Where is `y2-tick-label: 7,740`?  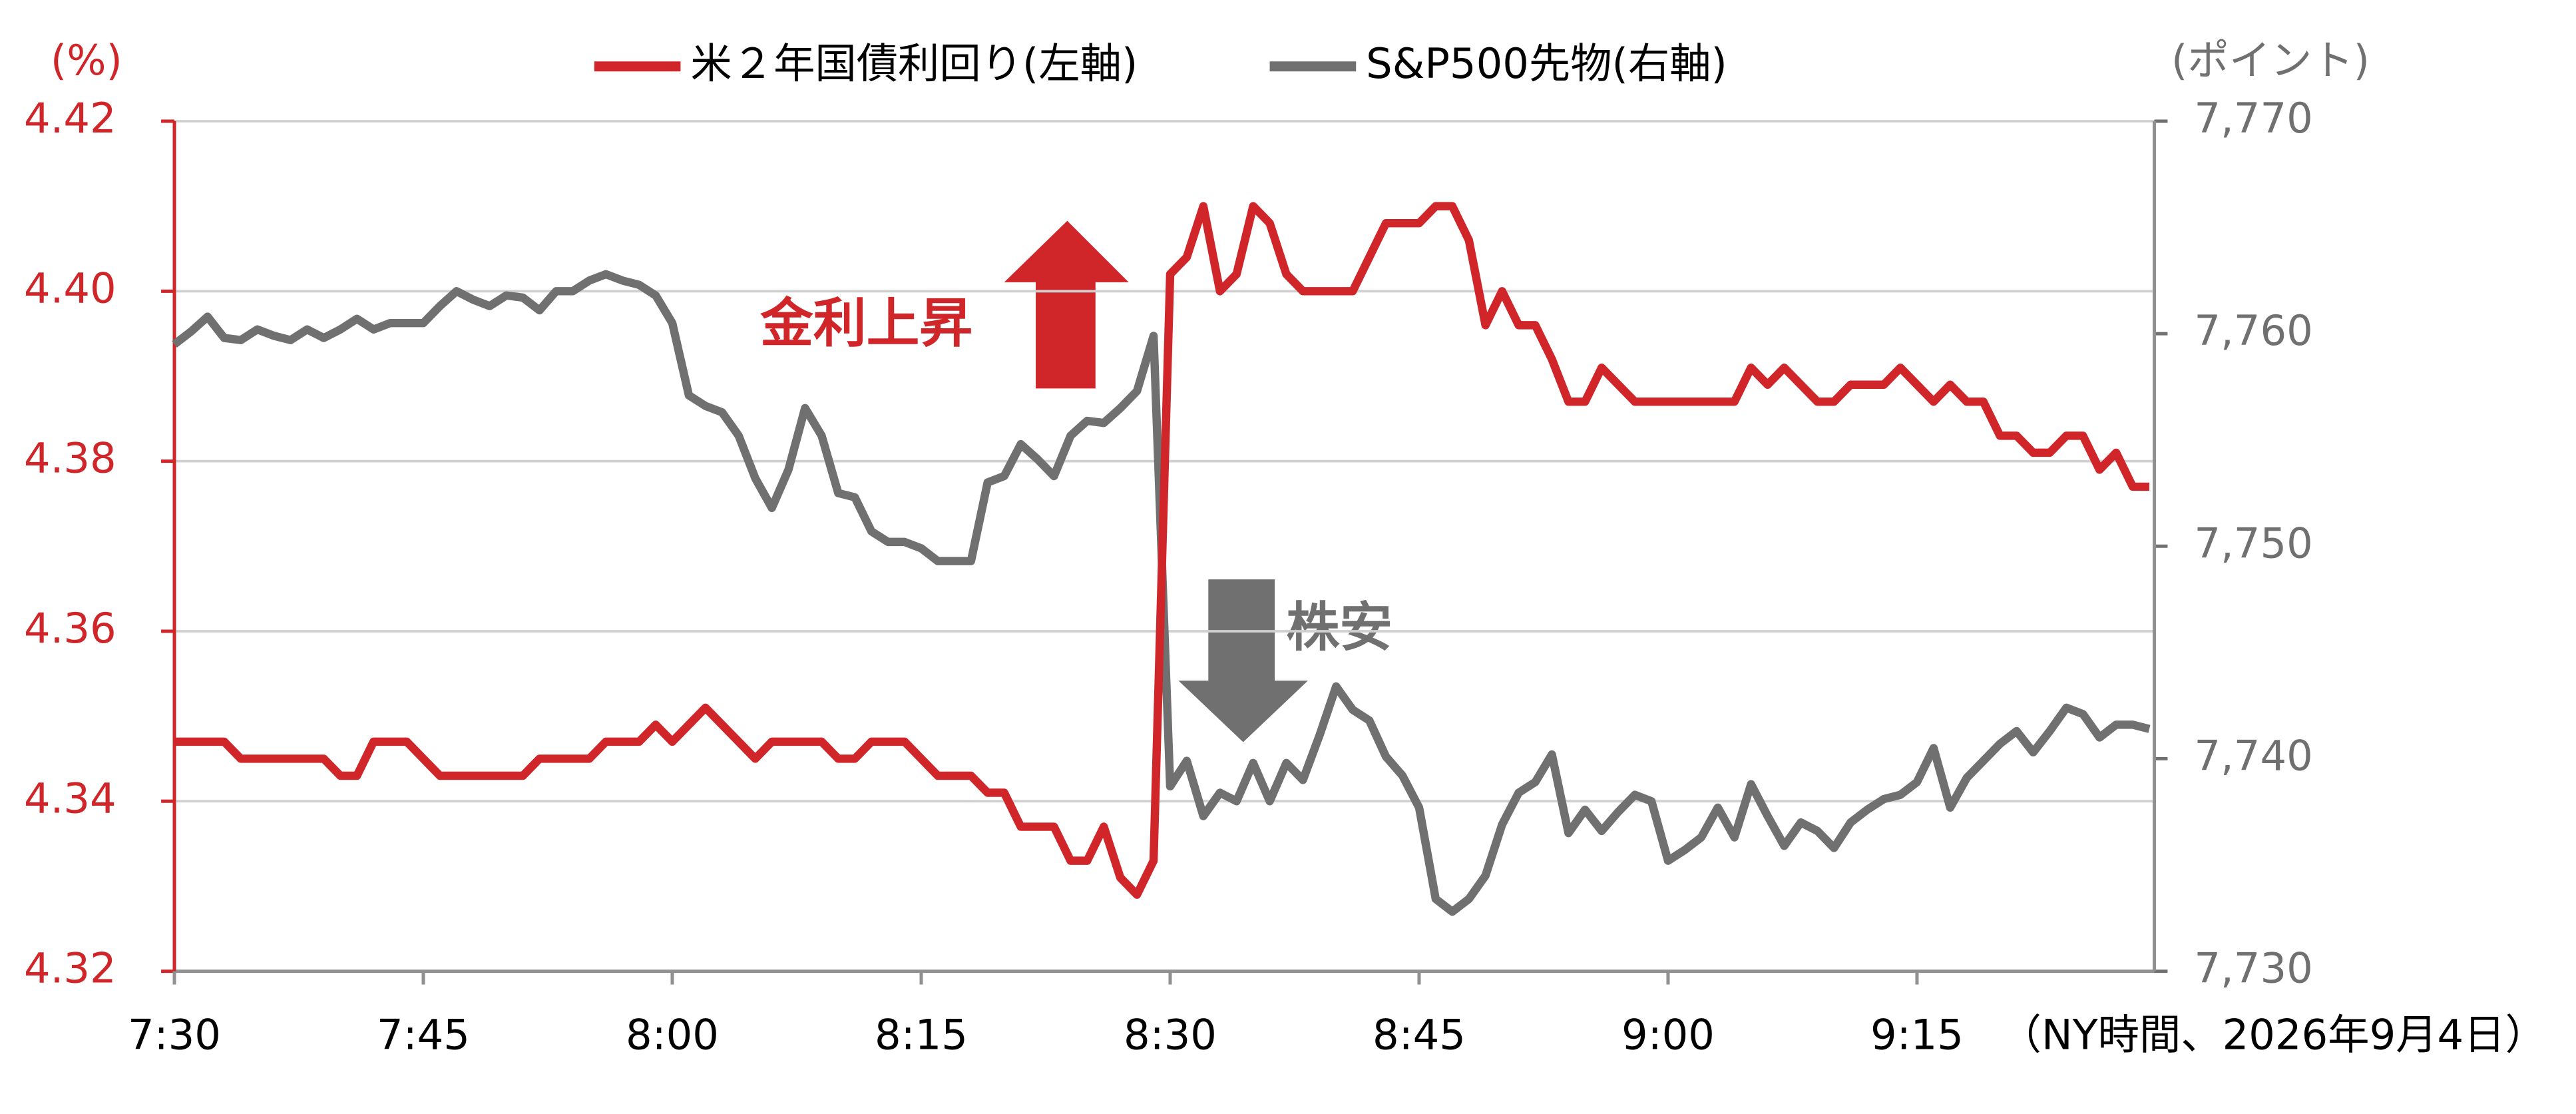 y2-tick-label: 7,740 is located at coordinates (2253, 756).